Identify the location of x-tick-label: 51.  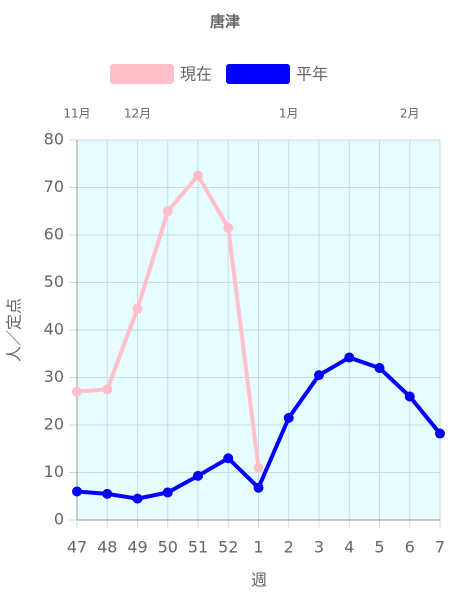
(198, 547).